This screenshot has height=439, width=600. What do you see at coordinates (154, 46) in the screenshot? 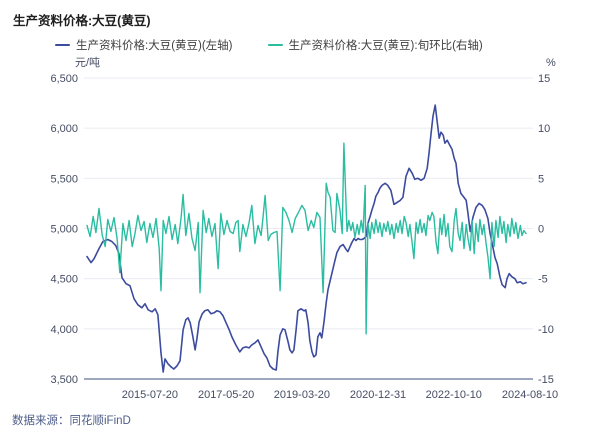
I see `legend-label-price: 生产资料价格:大豆(黄豆)(左轴)` at bounding box center [154, 46].